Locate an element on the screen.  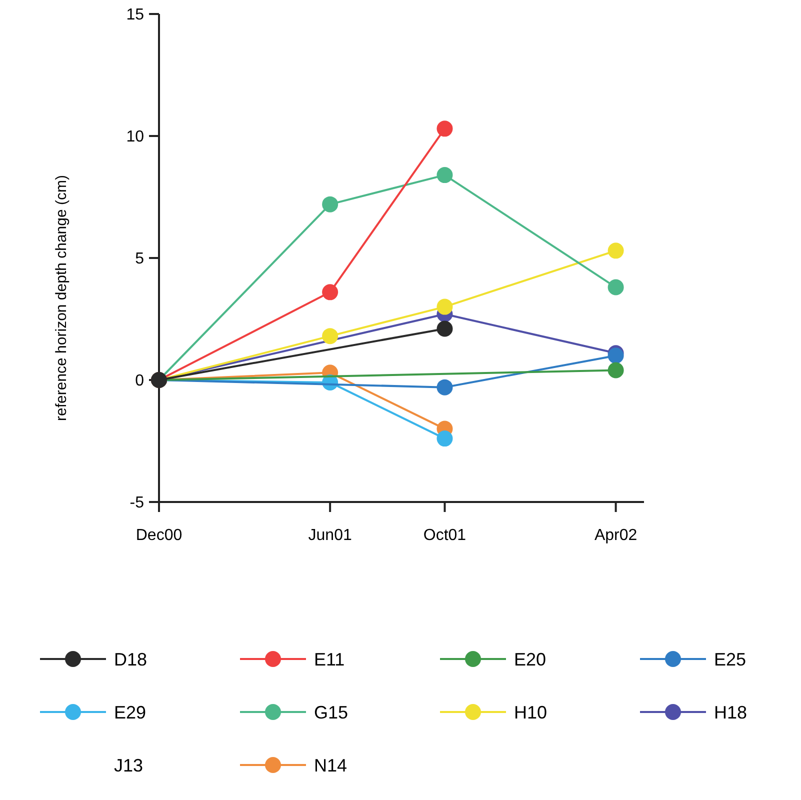
x-tick-label: Oct01 is located at coordinates (444, 535).